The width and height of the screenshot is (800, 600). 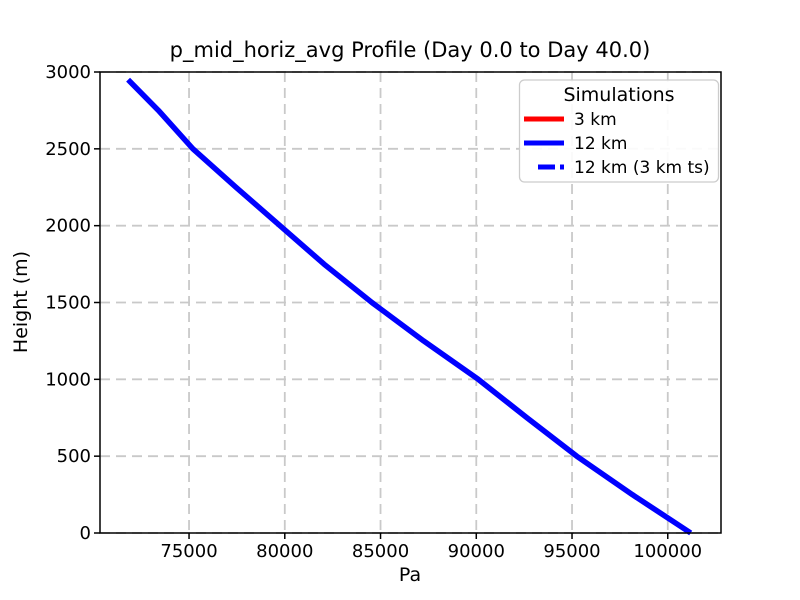 What do you see at coordinates (74, 456) in the screenshot?
I see `y-tick-label: 500` at bounding box center [74, 456].